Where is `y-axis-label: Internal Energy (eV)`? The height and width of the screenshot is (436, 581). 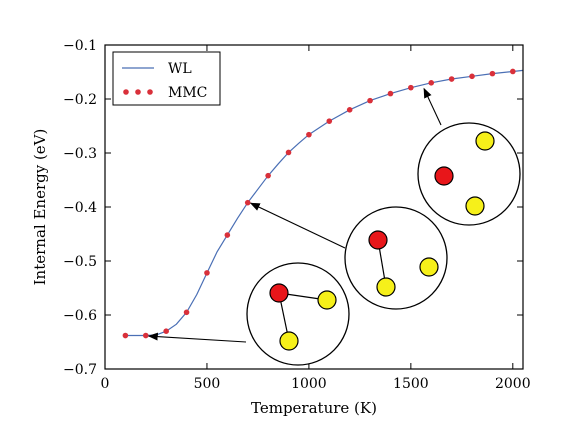 y-axis-label: Internal Energy (eV) is located at coordinates (40, 207).